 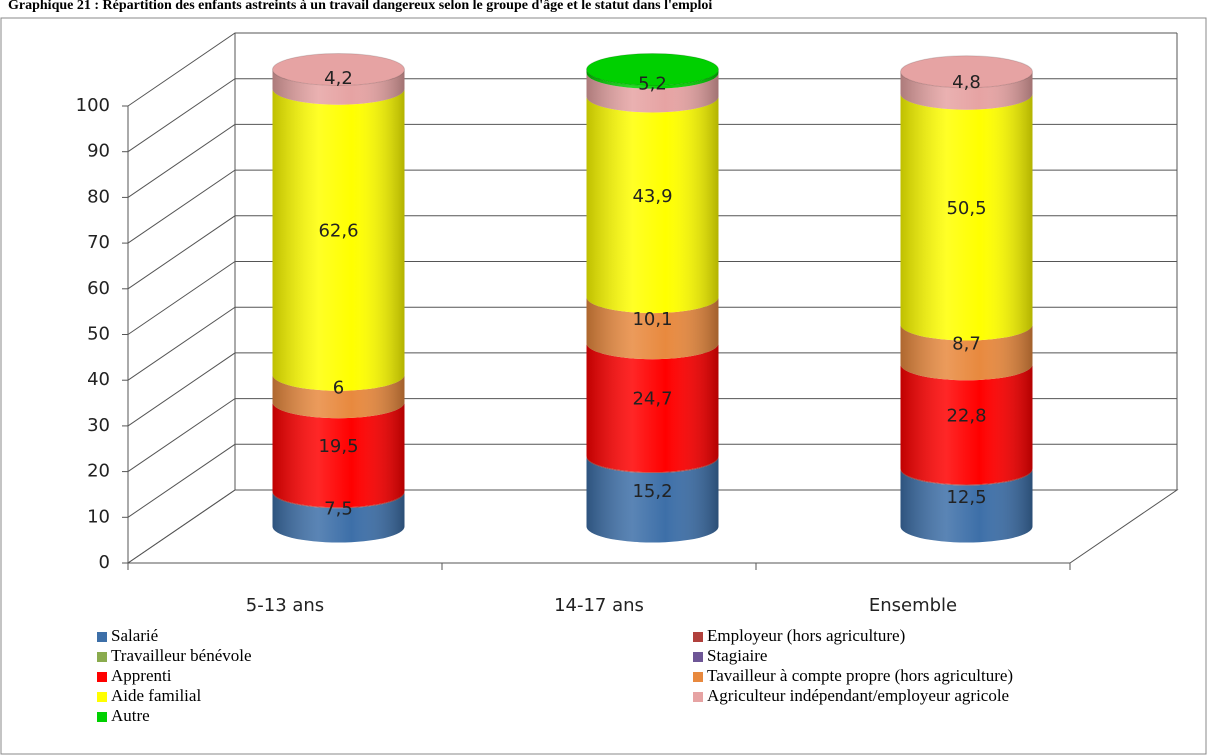 What do you see at coordinates (98, 334) in the screenshot?
I see `y-tick-label: 50` at bounding box center [98, 334].